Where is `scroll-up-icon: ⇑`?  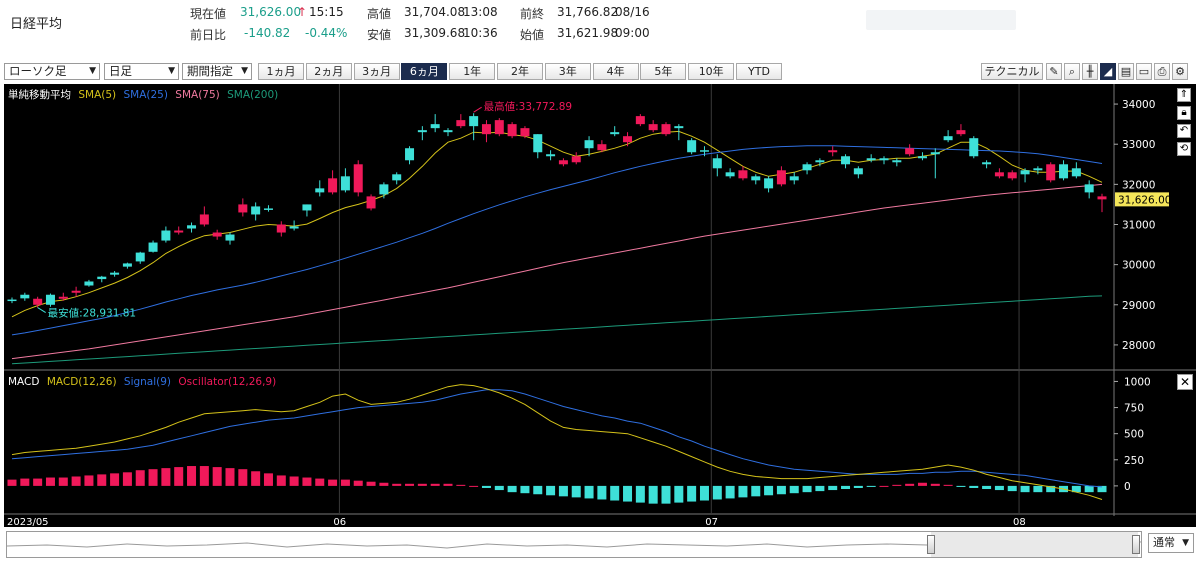
scroll-up-icon: ⇑ is located at coordinates (1184, 95).